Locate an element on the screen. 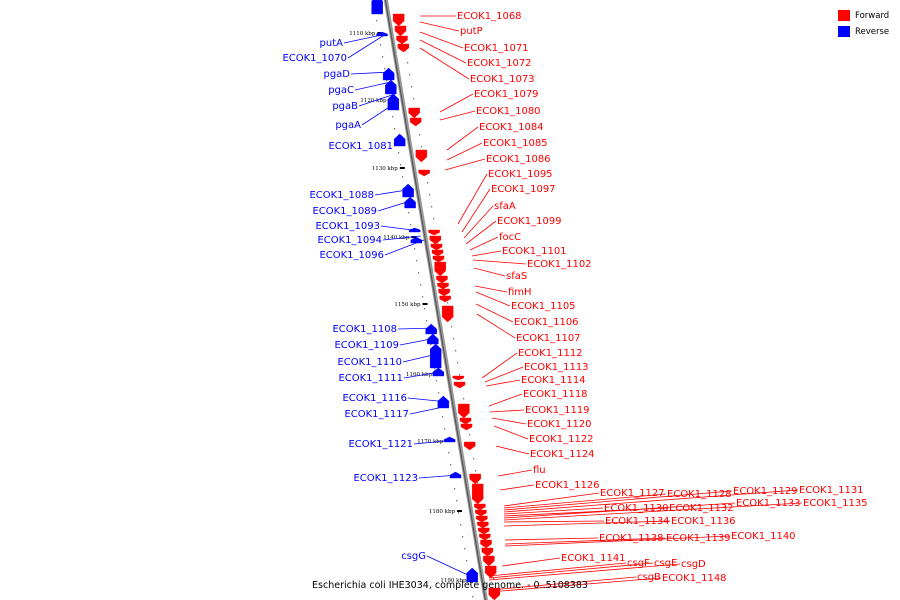 The image size is (900, 600). gene-label-ecok1-1101: ECOK1_1101 is located at coordinates (534, 251).